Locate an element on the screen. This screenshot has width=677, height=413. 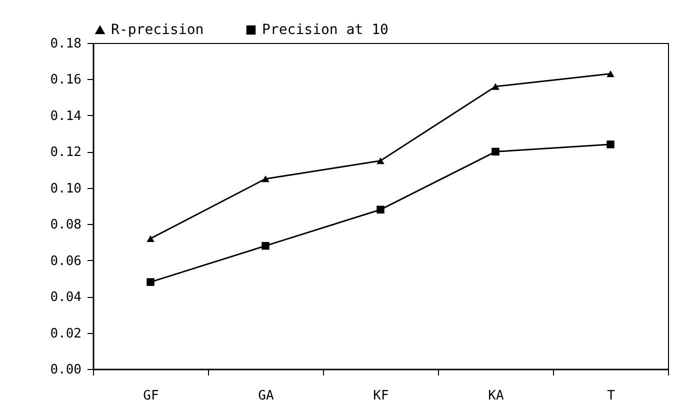
y-tick-label: 0.04 is located at coordinates (66, 298).